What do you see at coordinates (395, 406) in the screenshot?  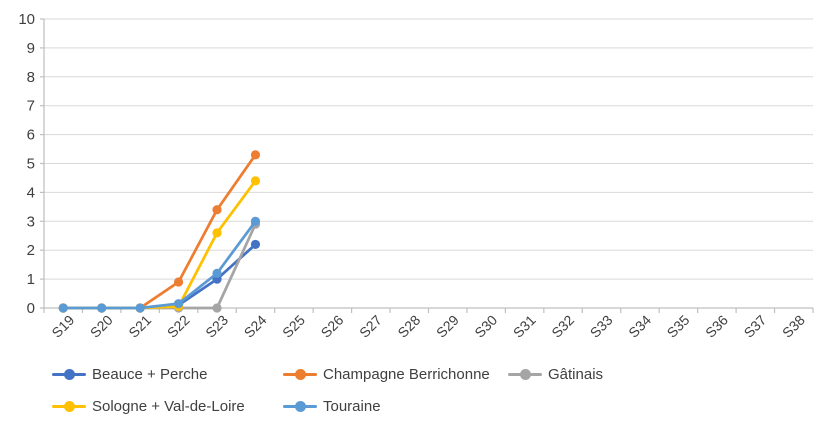 I see `legend-item: Touraine` at bounding box center [395, 406].